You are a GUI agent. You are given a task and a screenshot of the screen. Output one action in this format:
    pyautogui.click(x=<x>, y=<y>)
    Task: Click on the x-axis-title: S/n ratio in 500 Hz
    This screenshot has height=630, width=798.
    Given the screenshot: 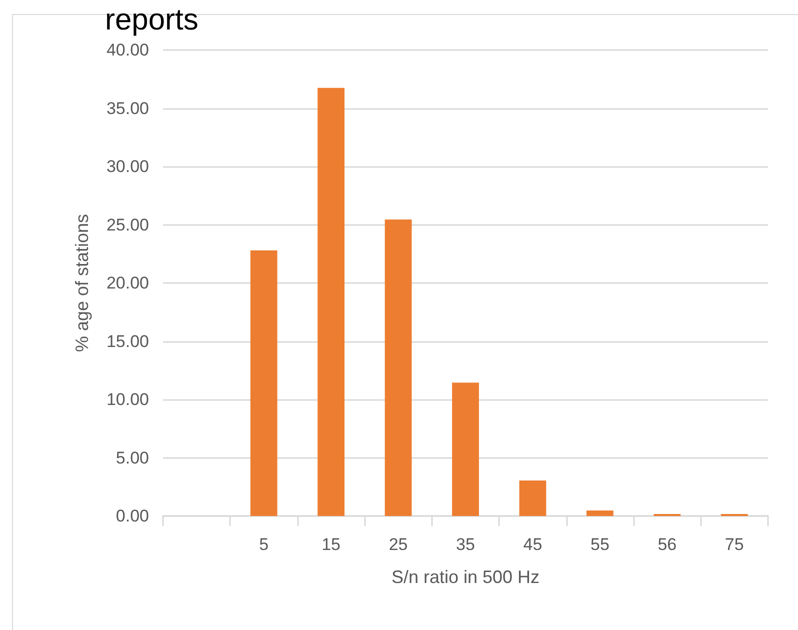 What is the action you would take?
    pyautogui.click(x=465, y=577)
    